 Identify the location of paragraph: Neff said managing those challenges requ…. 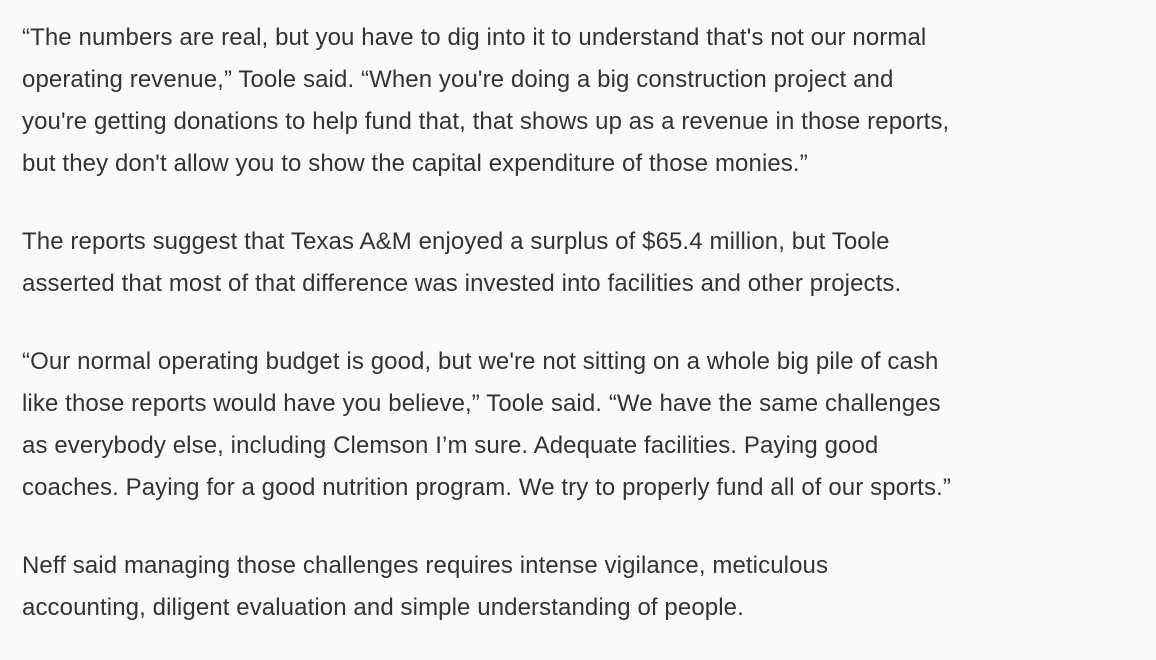
(577, 587).